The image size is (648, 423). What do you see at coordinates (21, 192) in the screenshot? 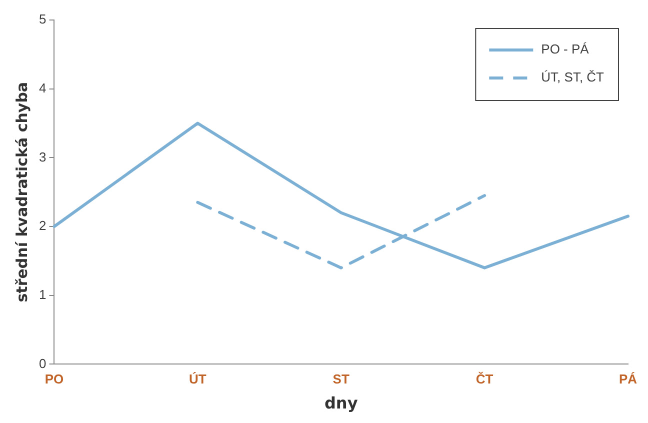
I see `y-axis-title: střední kvadratická chyba` at bounding box center [21, 192].